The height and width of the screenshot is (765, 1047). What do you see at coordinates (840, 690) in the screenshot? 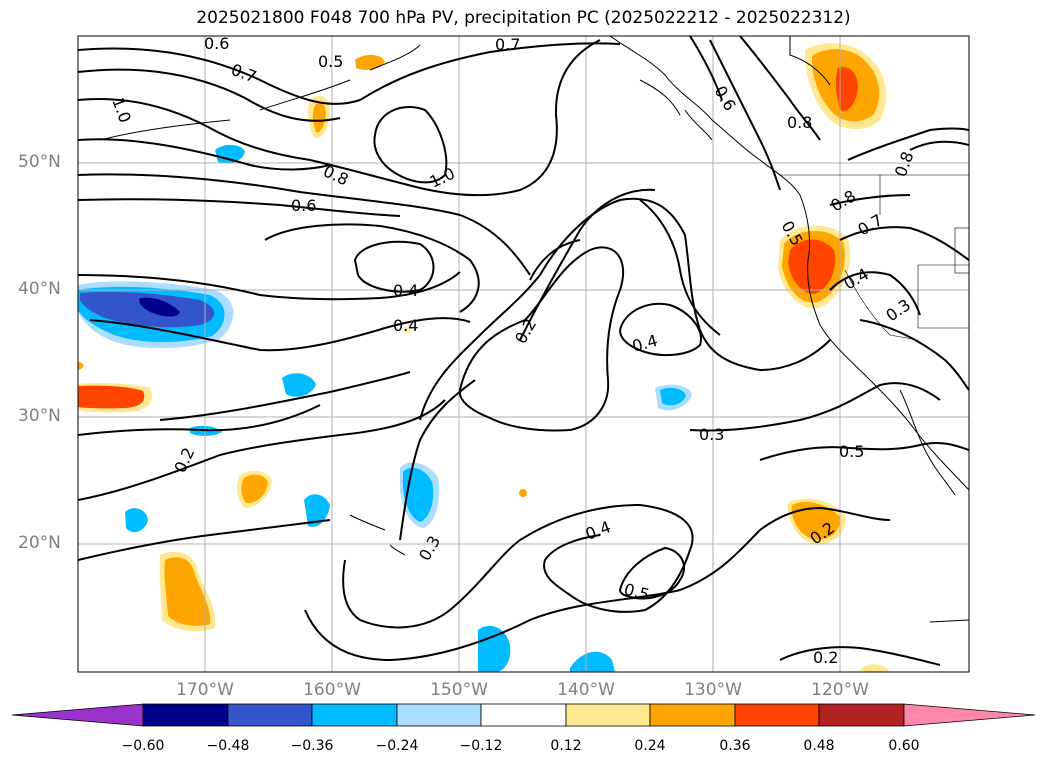
I see `lon-label: 120°W` at bounding box center [840, 690].